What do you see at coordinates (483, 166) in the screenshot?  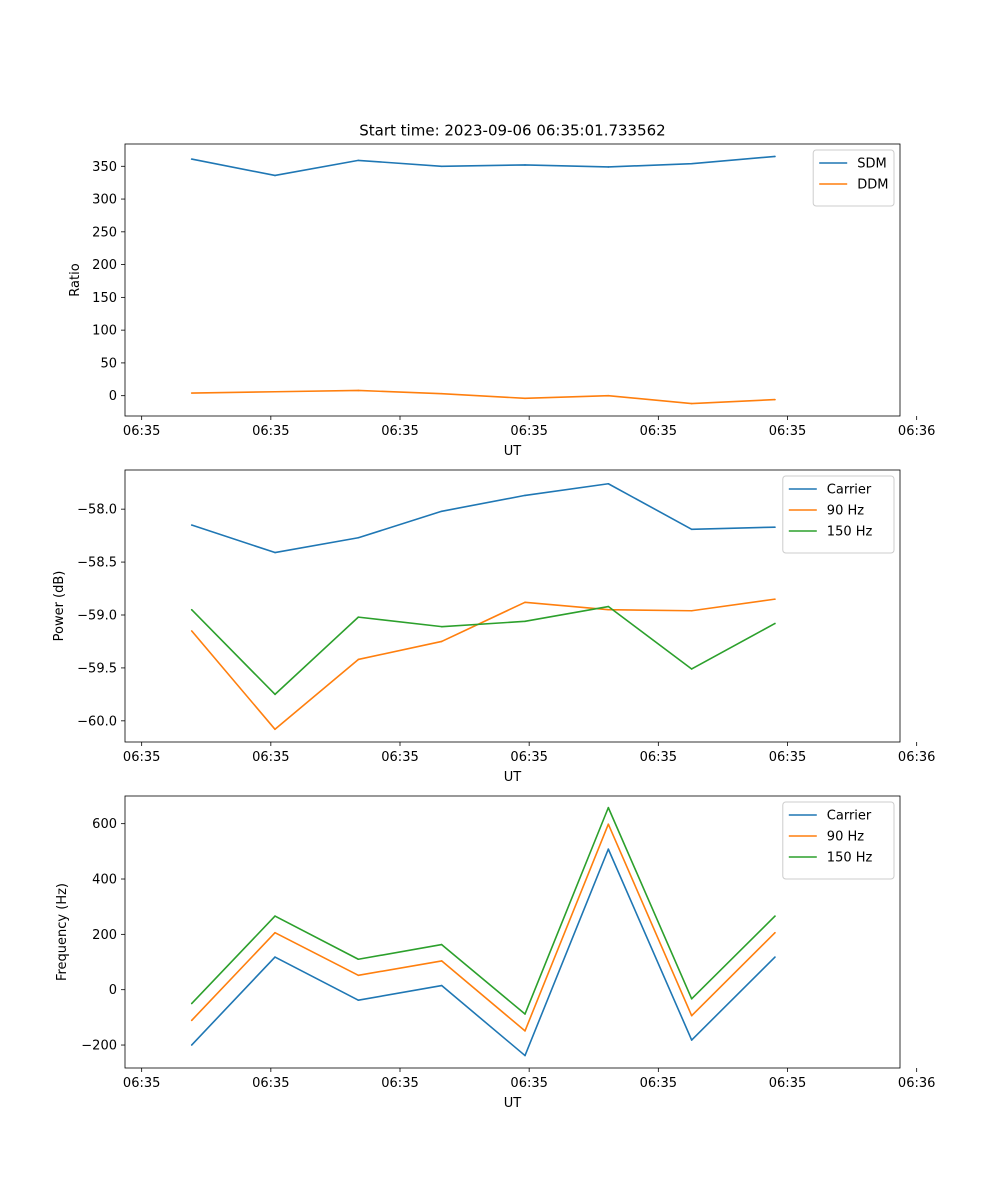 I see `series-sdm` at bounding box center [483, 166].